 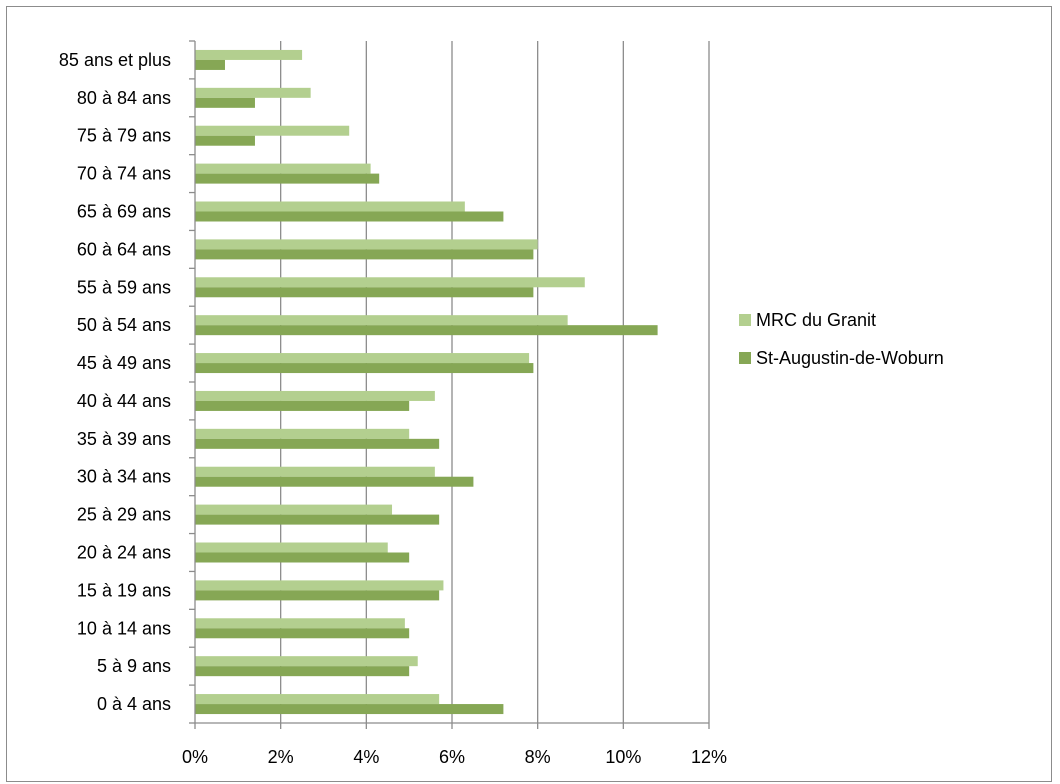 What do you see at coordinates (124, 553) in the screenshot?
I see `y-tick-label: 20 à 24 ans` at bounding box center [124, 553].